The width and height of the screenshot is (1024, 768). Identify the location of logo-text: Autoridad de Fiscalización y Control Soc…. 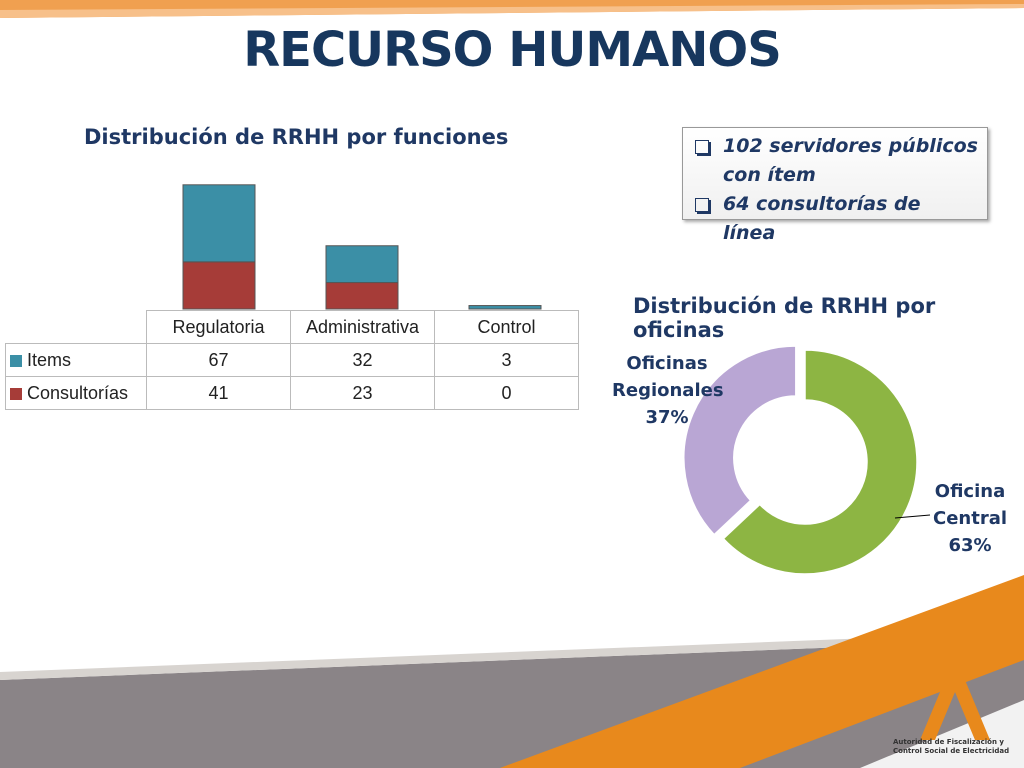
(951, 746).